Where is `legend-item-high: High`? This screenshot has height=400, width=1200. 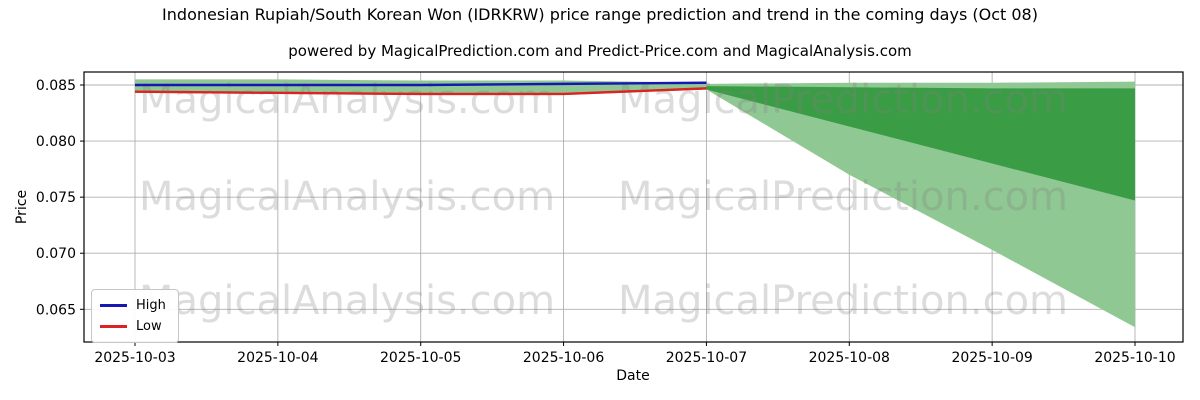 legend-item-high: High is located at coordinates (133, 305).